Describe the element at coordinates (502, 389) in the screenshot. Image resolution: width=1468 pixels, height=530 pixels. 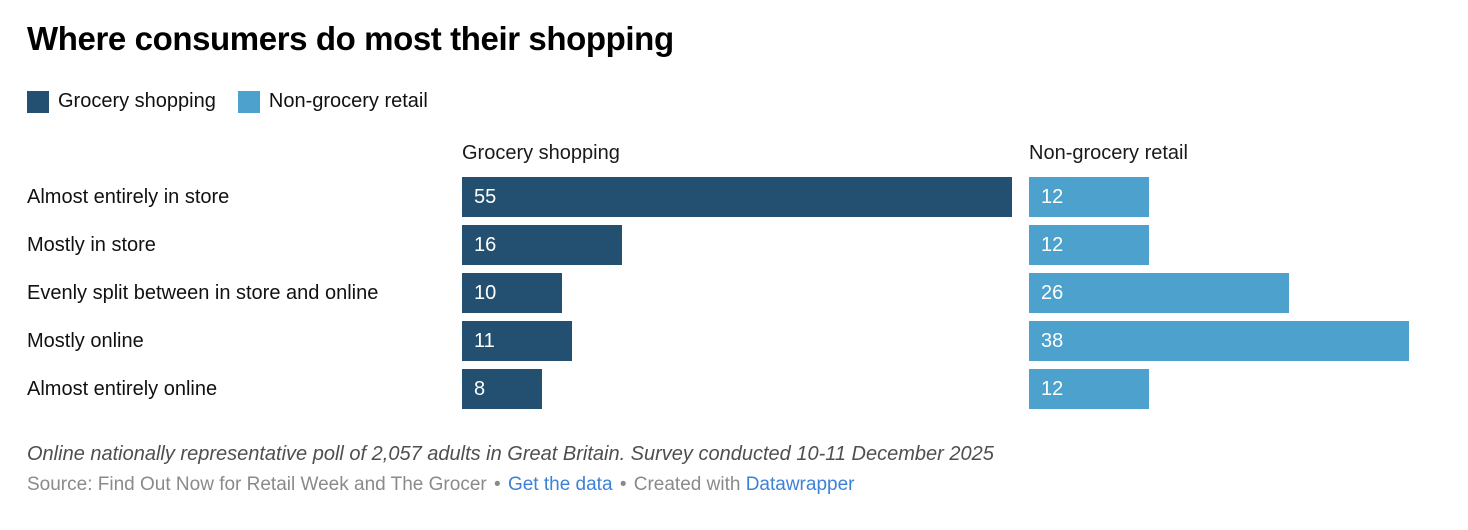
I see `bar-grocery: 8` at that location.